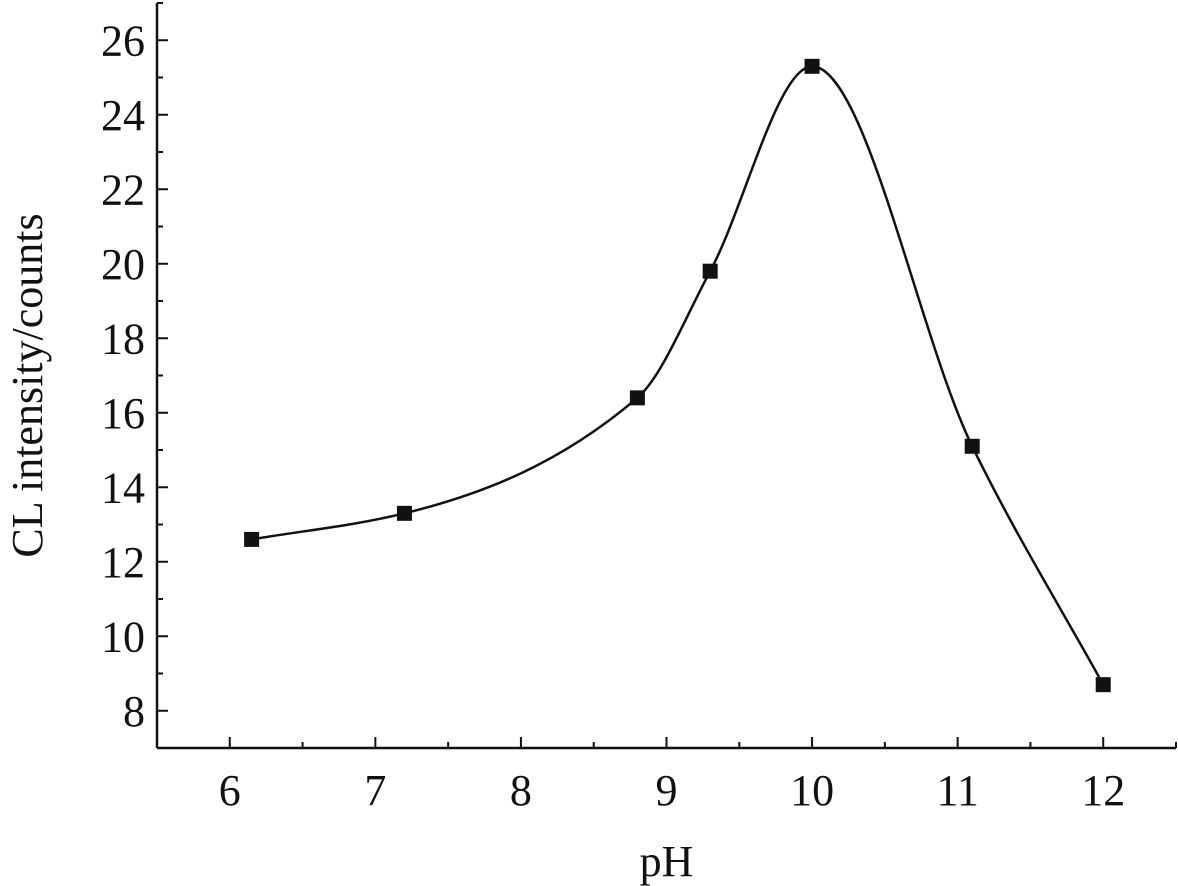 The image size is (1178, 886). What do you see at coordinates (812, 790) in the screenshot?
I see `x-tick-label: 10` at bounding box center [812, 790].